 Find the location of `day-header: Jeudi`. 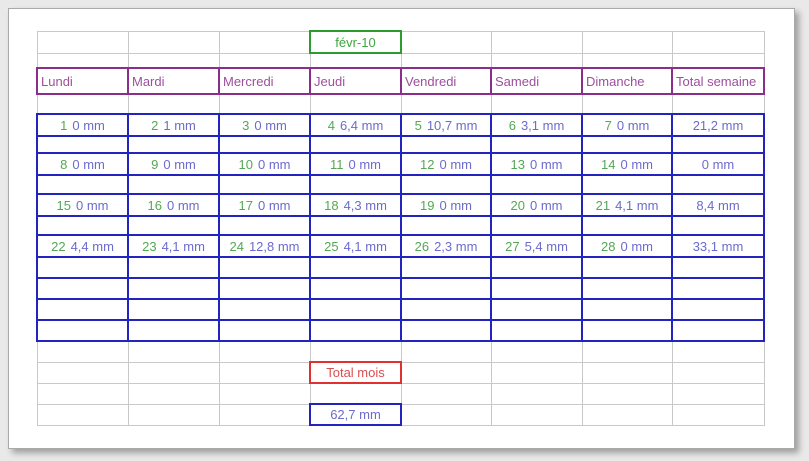

day-header: Jeudi is located at coordinates (355, 81).